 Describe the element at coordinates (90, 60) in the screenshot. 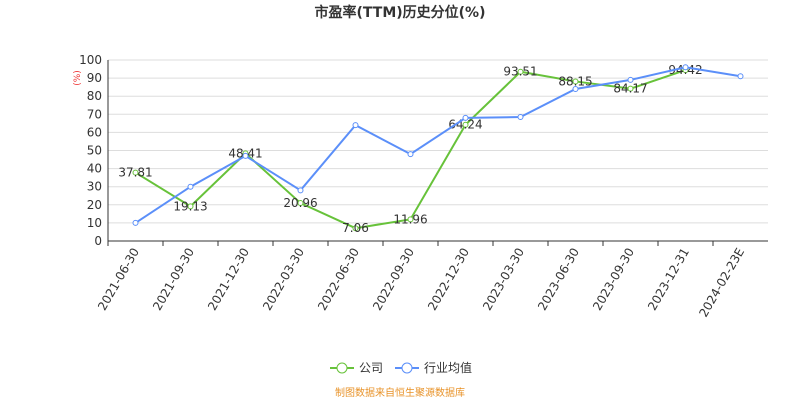

I see `y-tick-label: 100` at that location.